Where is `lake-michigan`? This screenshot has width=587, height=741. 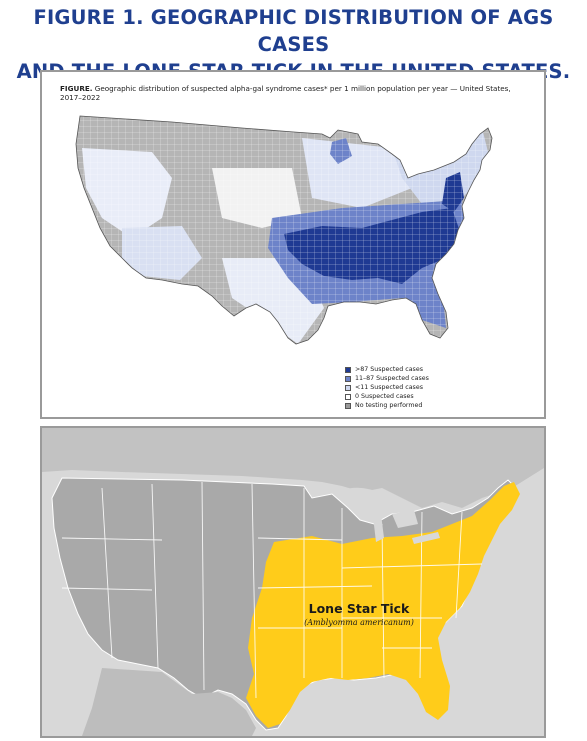
lake-michigan is located at coordinates (378, 524).